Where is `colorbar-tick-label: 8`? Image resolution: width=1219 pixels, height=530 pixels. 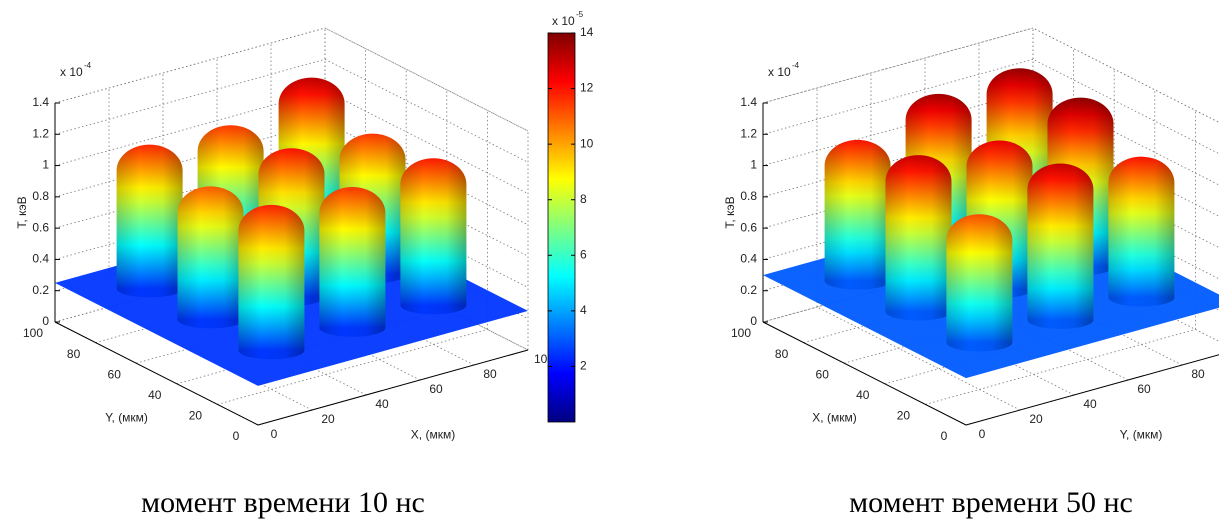
colorbar-tick-label: 8 is located at coordinates (583, 199).